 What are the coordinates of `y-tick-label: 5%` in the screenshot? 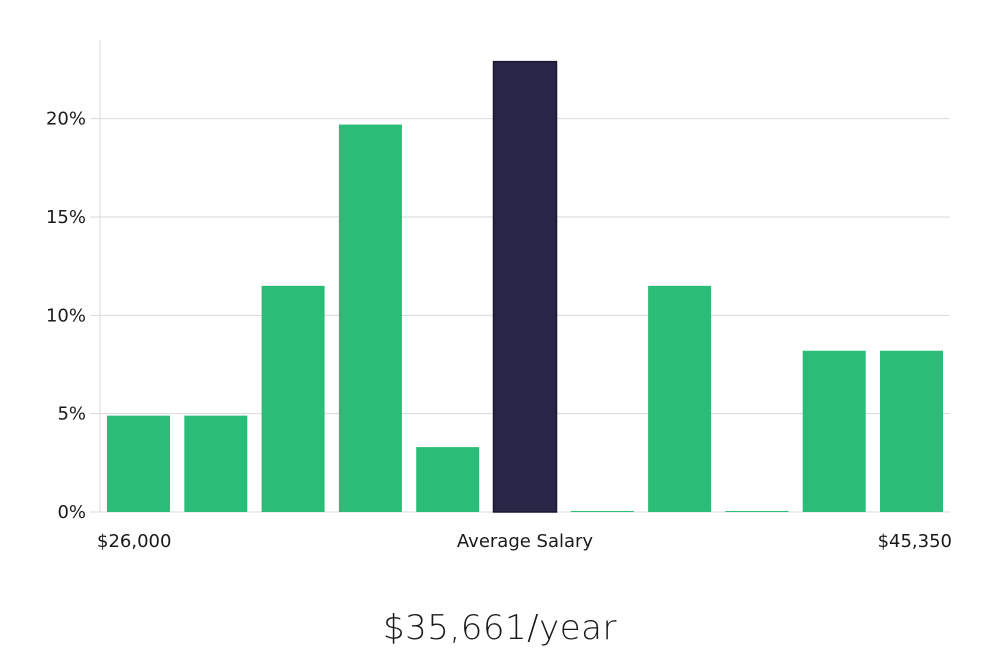 It's located at (71, 414).